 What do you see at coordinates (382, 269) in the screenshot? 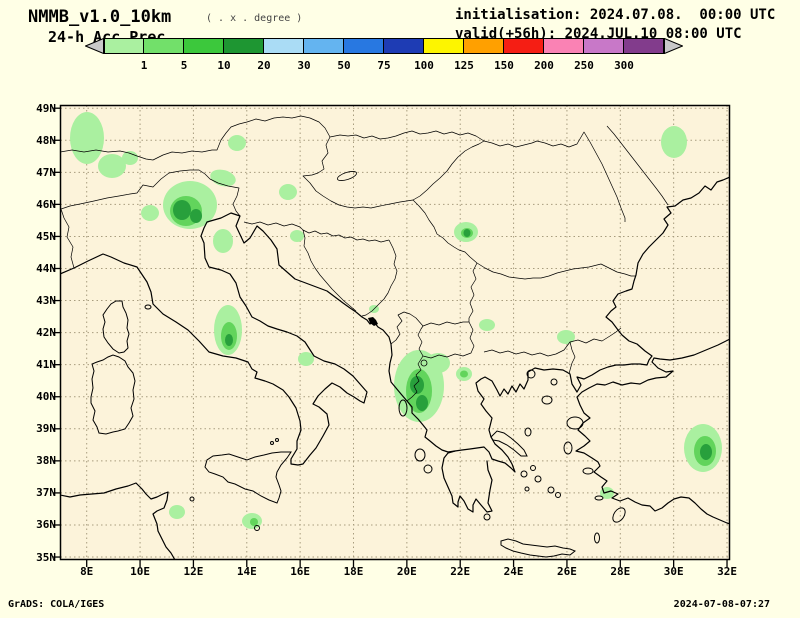
I see `lakes` at bounding box center [382, 269].